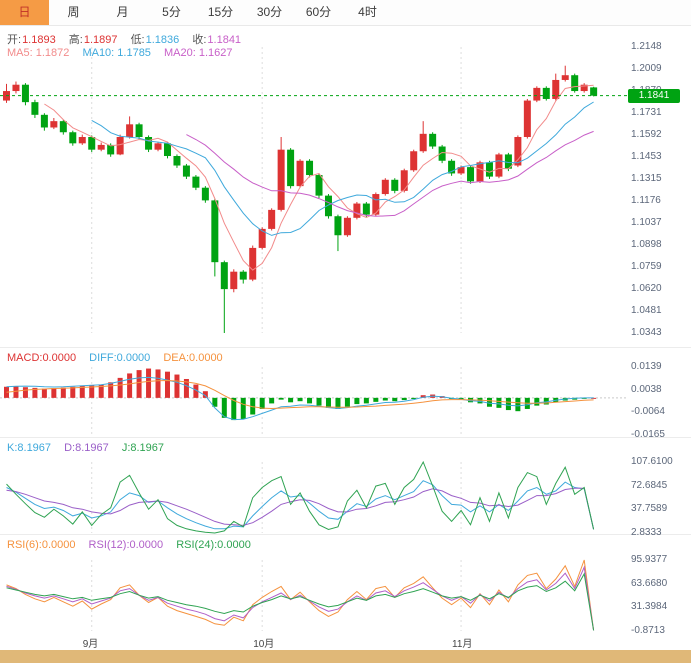 The height and width of the screenshot is (663, 691). Describe the element at coordinates (646, 266) in the screenshot. I see `y-axis-label: 1.0759` at that location.